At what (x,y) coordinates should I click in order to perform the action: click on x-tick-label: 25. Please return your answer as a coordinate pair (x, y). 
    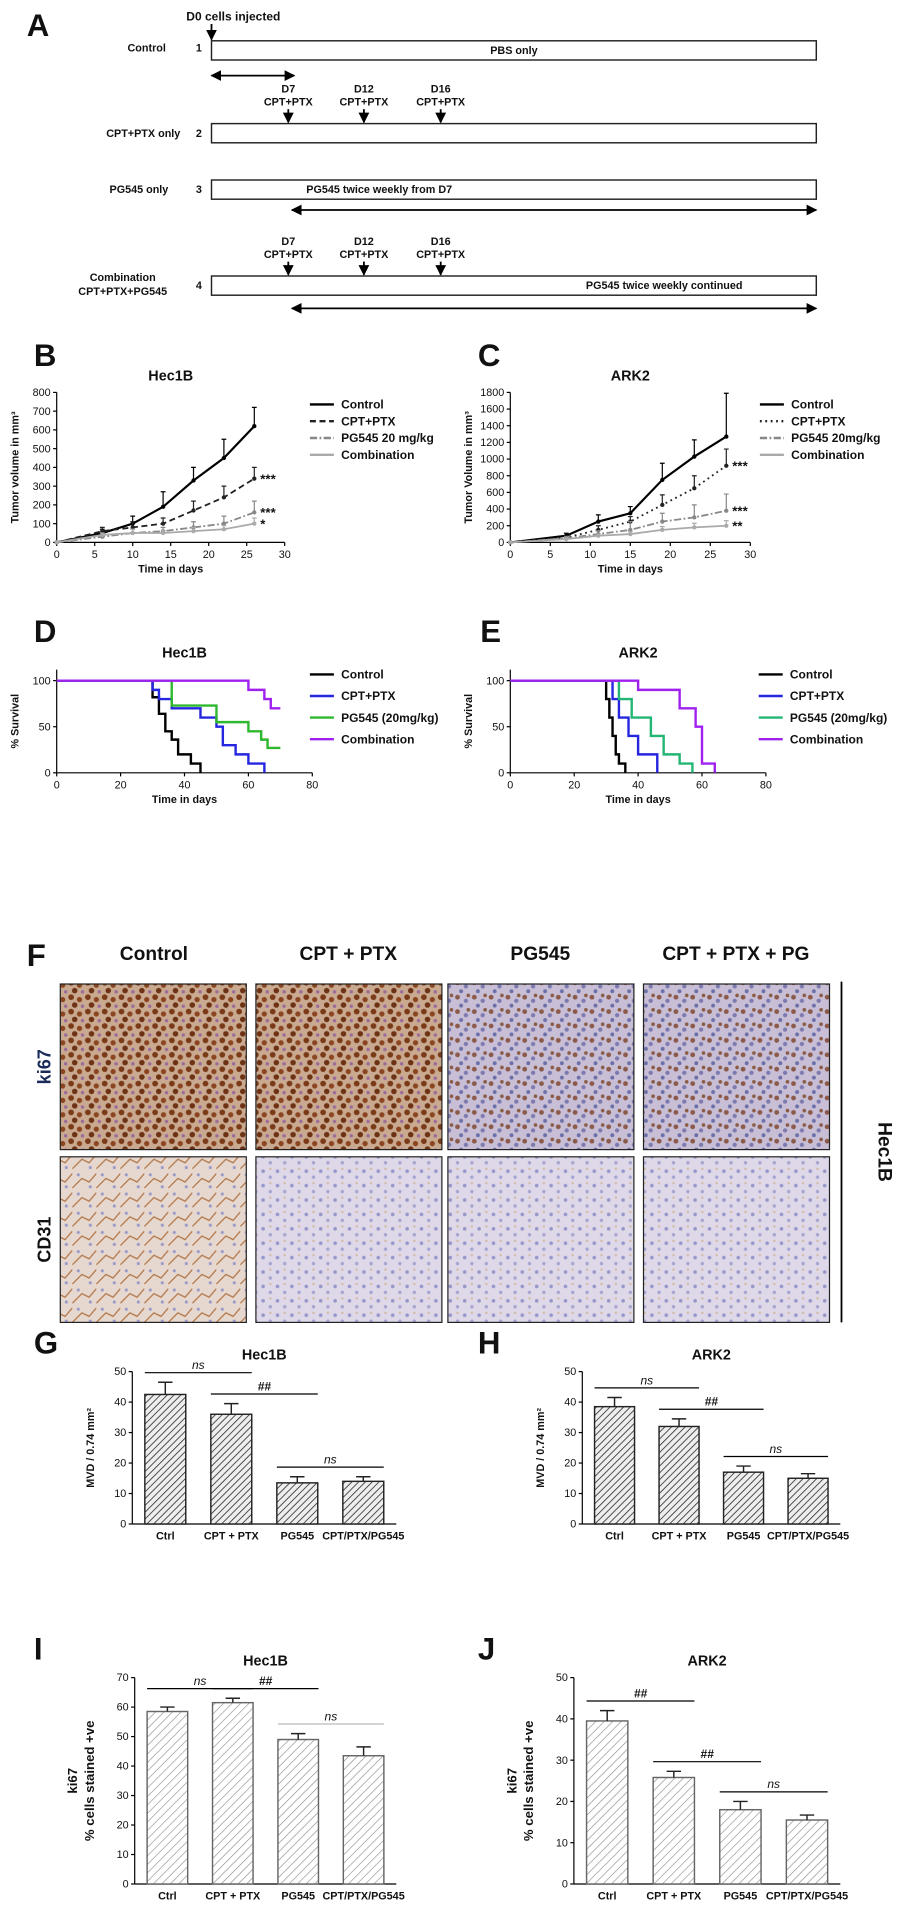
    Looking at the image, I should click on (710, 555).